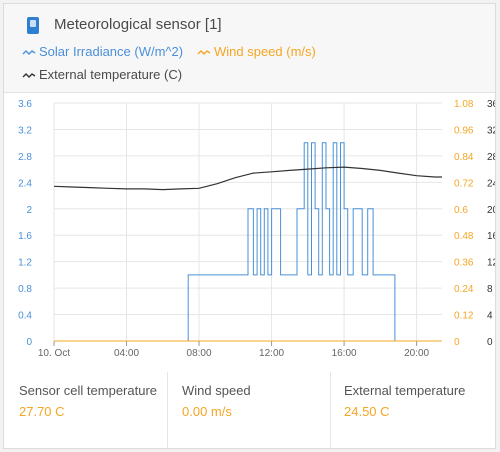 This screenshot has width=500, height=452. What do you see at coordinates (491, 183) in the screenshot?
I see `y-right2-tick-label: 24` at bounding box center [491, 183].